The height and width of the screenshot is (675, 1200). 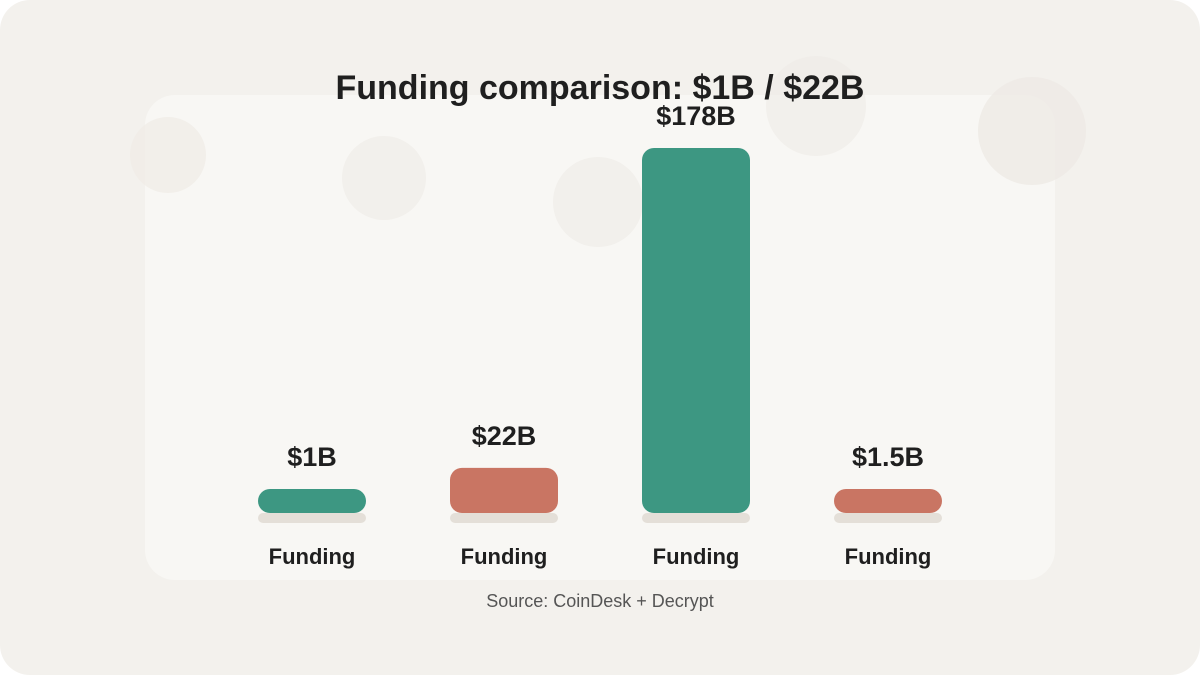 I want to click on source: Source: CoinDesk + Decrypt, so click(x=600, y=601).